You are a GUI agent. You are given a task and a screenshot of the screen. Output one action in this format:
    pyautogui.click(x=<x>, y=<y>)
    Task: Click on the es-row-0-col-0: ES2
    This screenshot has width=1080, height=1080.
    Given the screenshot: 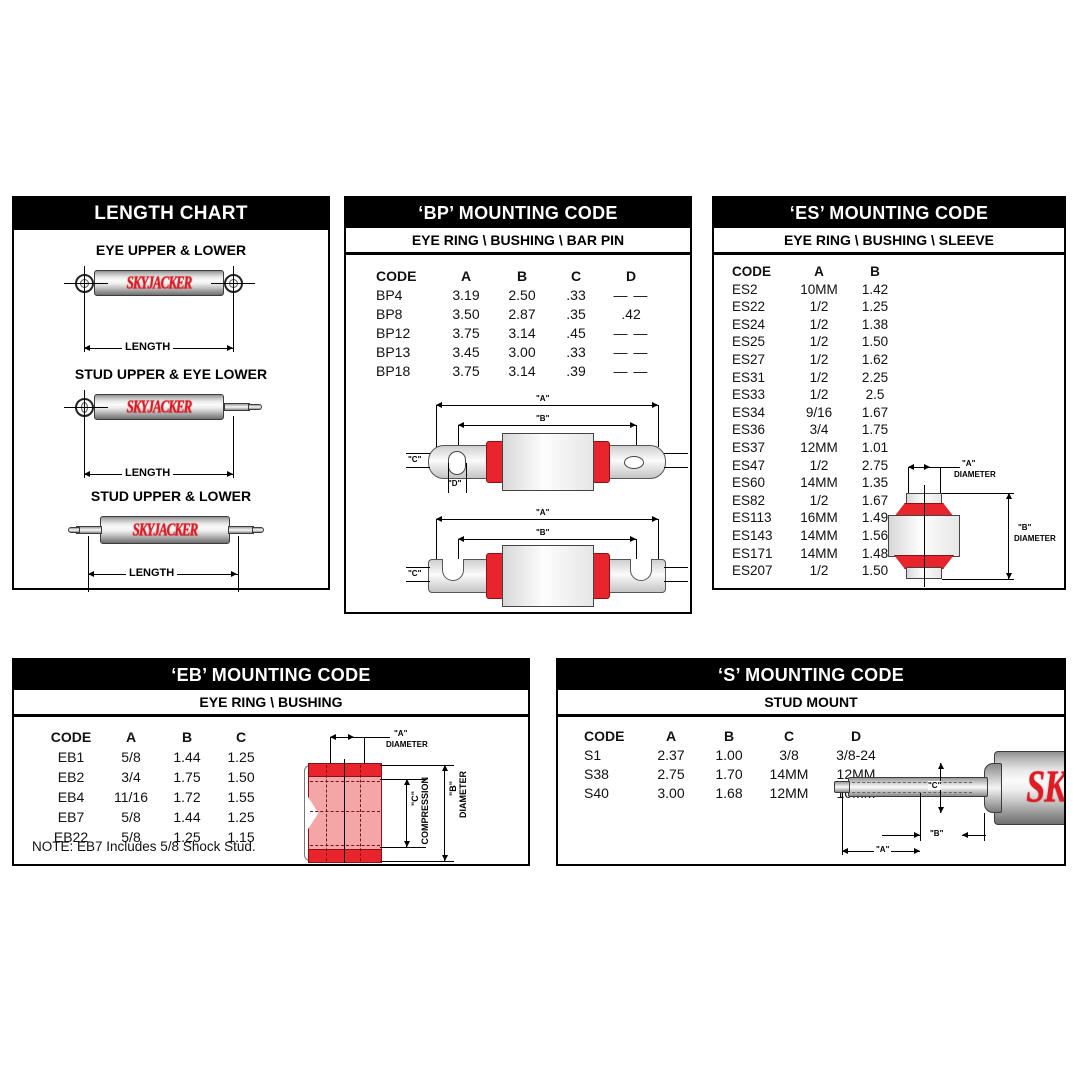 What is the action you would take?
    pyautogui.click(x=745, y=289)
    